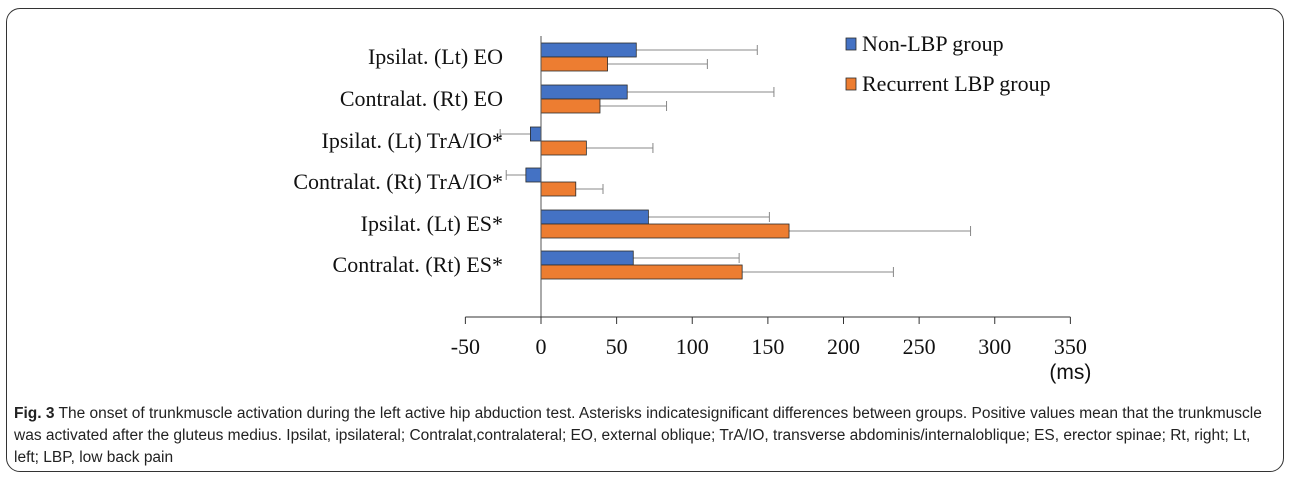 The width and height of the screenshot is (1292, 480). Describe the element at coordinates (435, 56) in the screenshot. I see `category-label: Ipsilat. (Lt) EO` at that location.